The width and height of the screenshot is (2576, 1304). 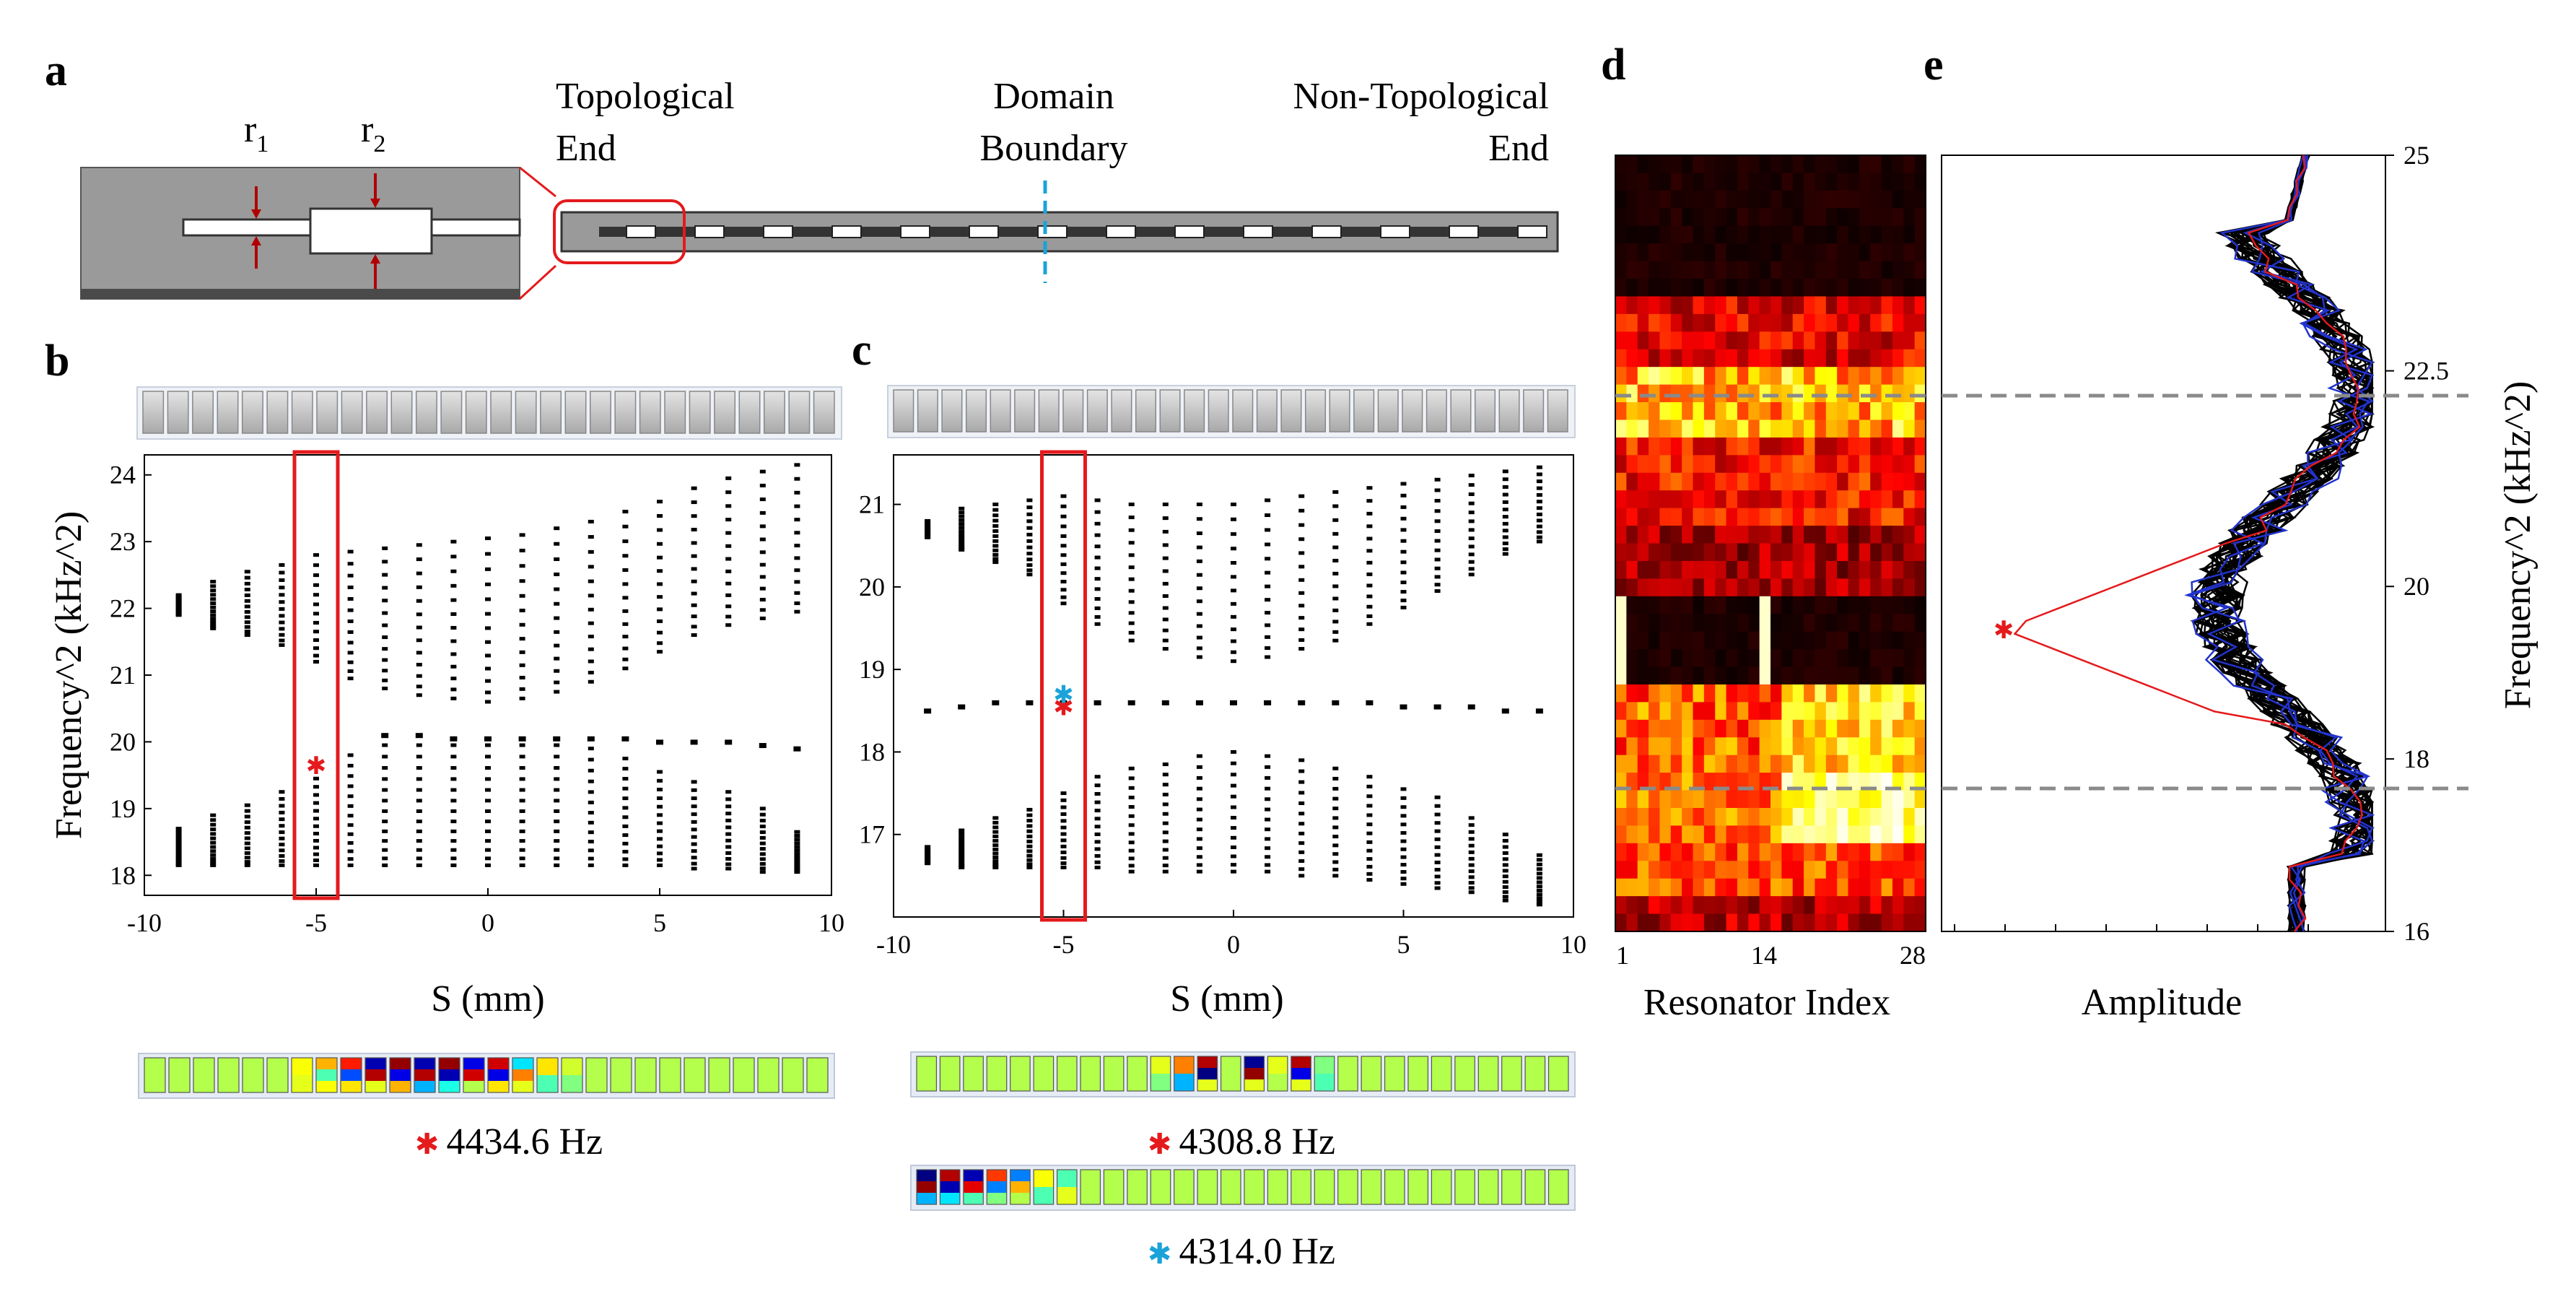 What do you see at coordinates (862, 351) in the screenshot?
I see `panel-label-c: c` at bounding box center [862, 351].